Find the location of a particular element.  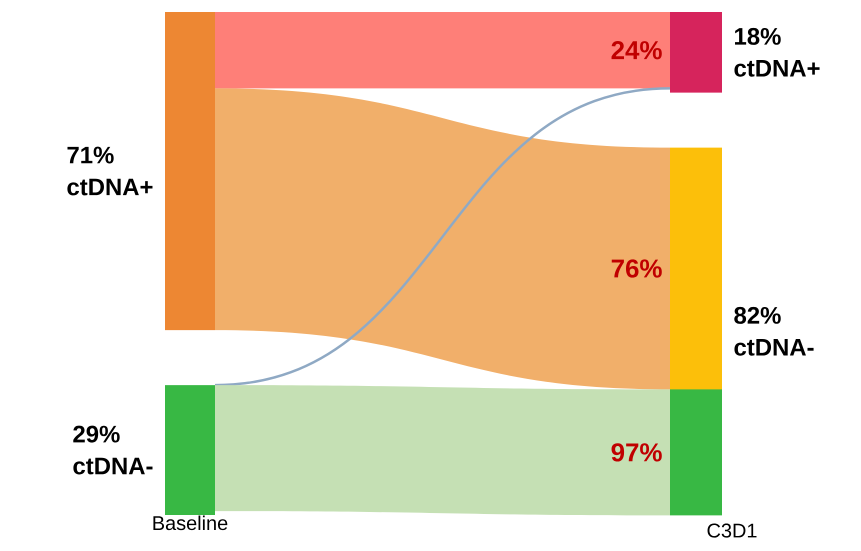

data-label: 97% is located at coordinates (637, 452).